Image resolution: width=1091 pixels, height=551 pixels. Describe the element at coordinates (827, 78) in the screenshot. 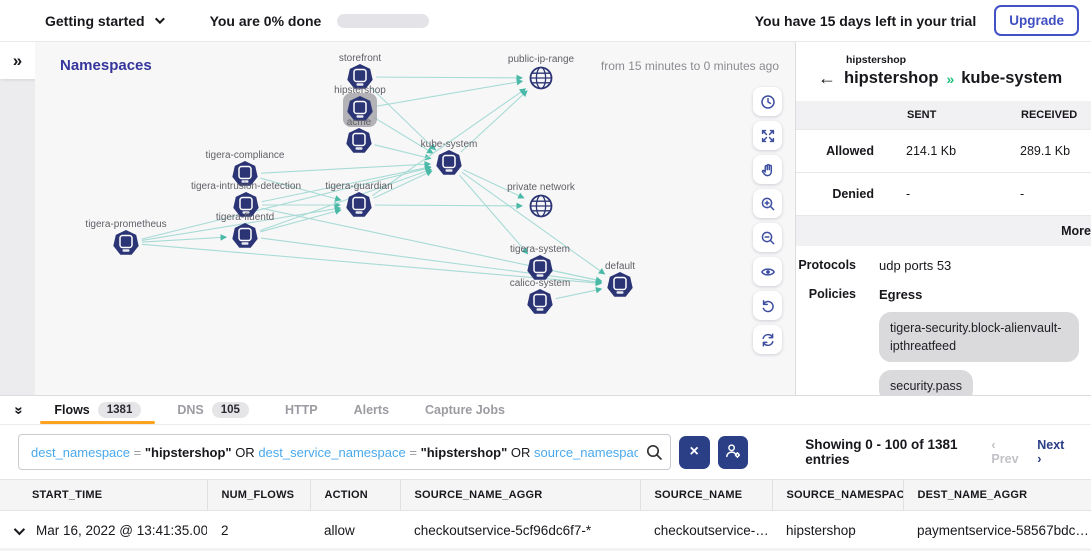

I see `back-arrow-icon: ←` at that location.